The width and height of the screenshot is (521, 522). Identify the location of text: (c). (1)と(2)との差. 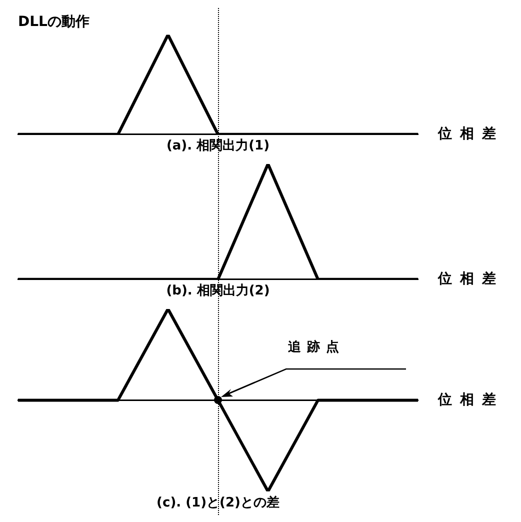
(218, 503).